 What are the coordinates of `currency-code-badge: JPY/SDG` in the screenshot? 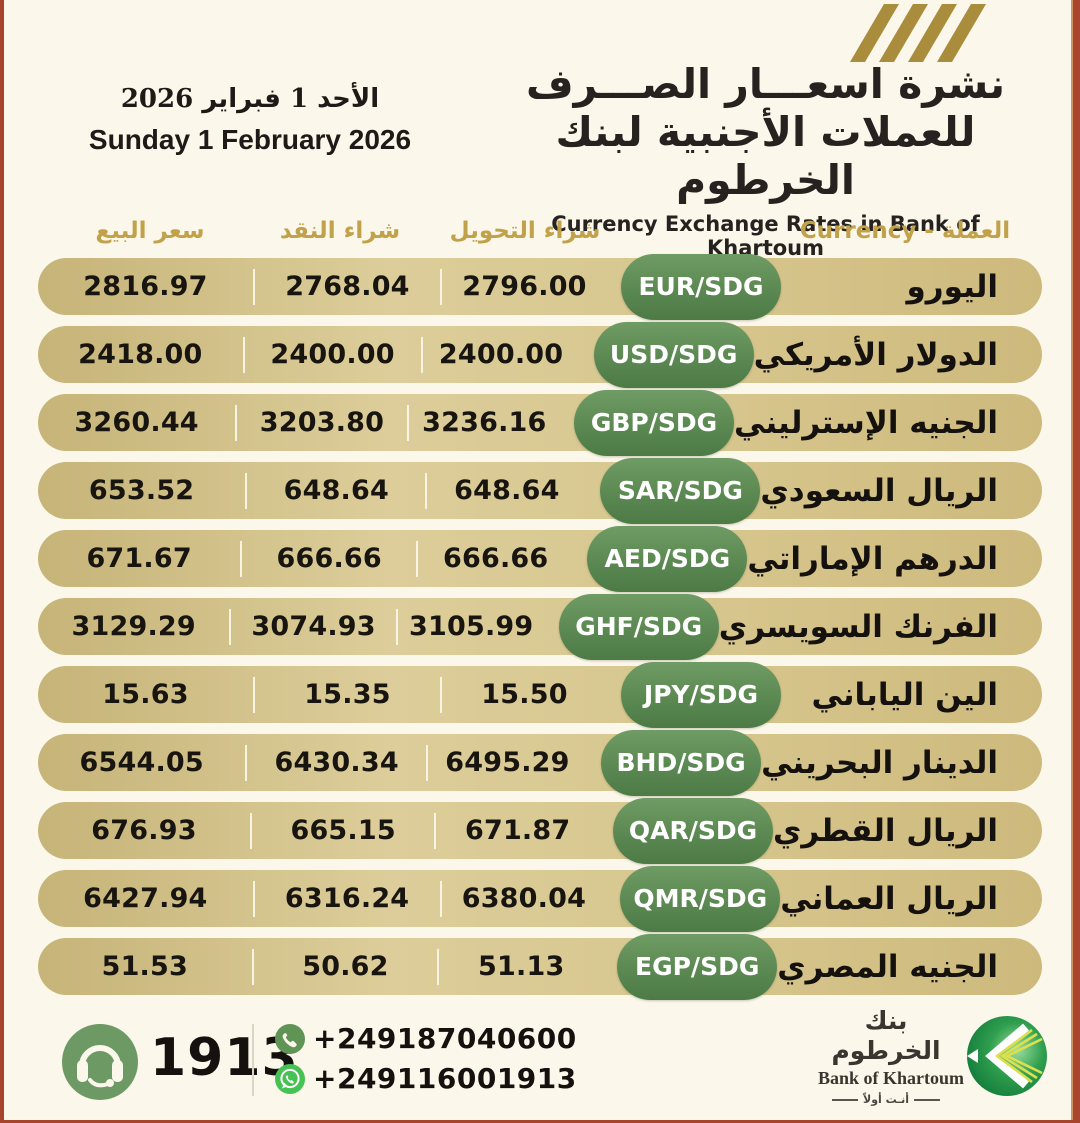 It's located at (701, 694).